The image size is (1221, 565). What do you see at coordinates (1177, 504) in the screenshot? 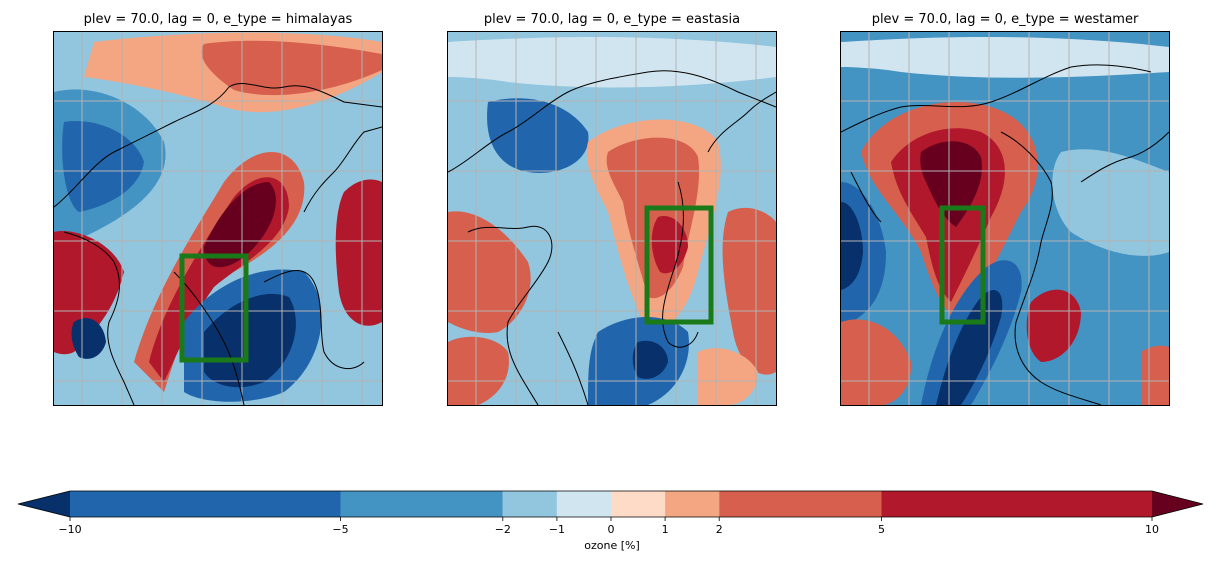
I see `colorbar-extend-max` at bounding box center [1177, 504].